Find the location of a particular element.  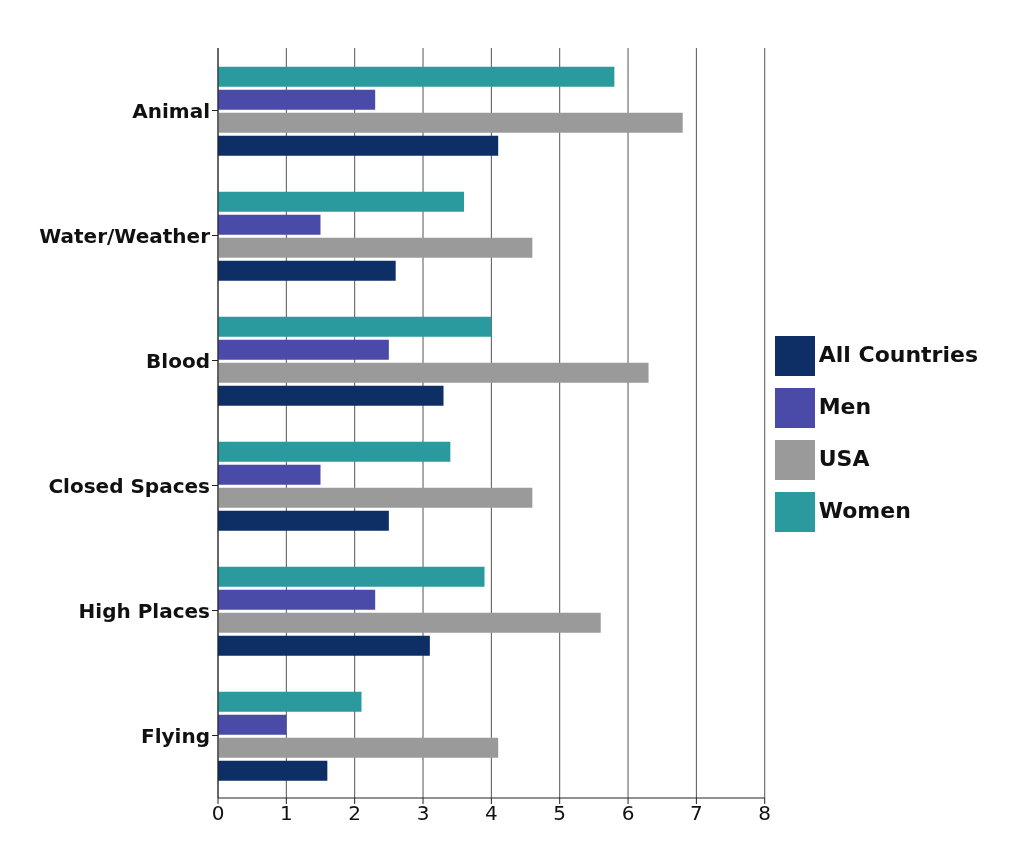

x-tick-label: 2 is located at coordinates (355, 813).